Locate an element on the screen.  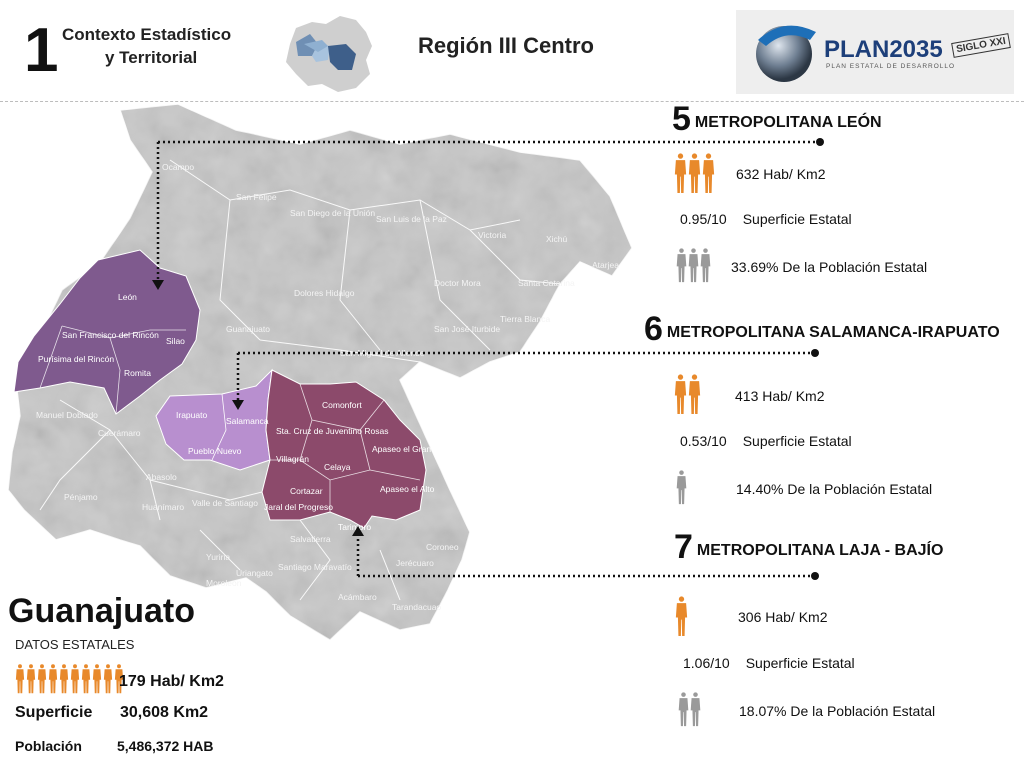
metro-leon-surface: 0.95/10 Superficie Estatal is located at coordinates (766, 219).